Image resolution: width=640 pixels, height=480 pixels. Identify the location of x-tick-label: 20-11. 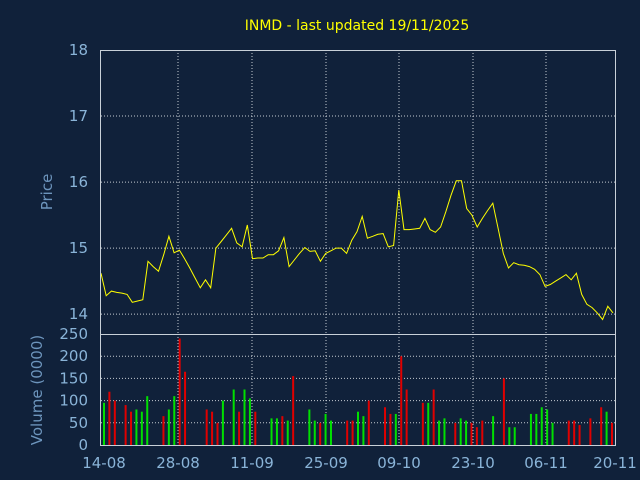
(615, 463).